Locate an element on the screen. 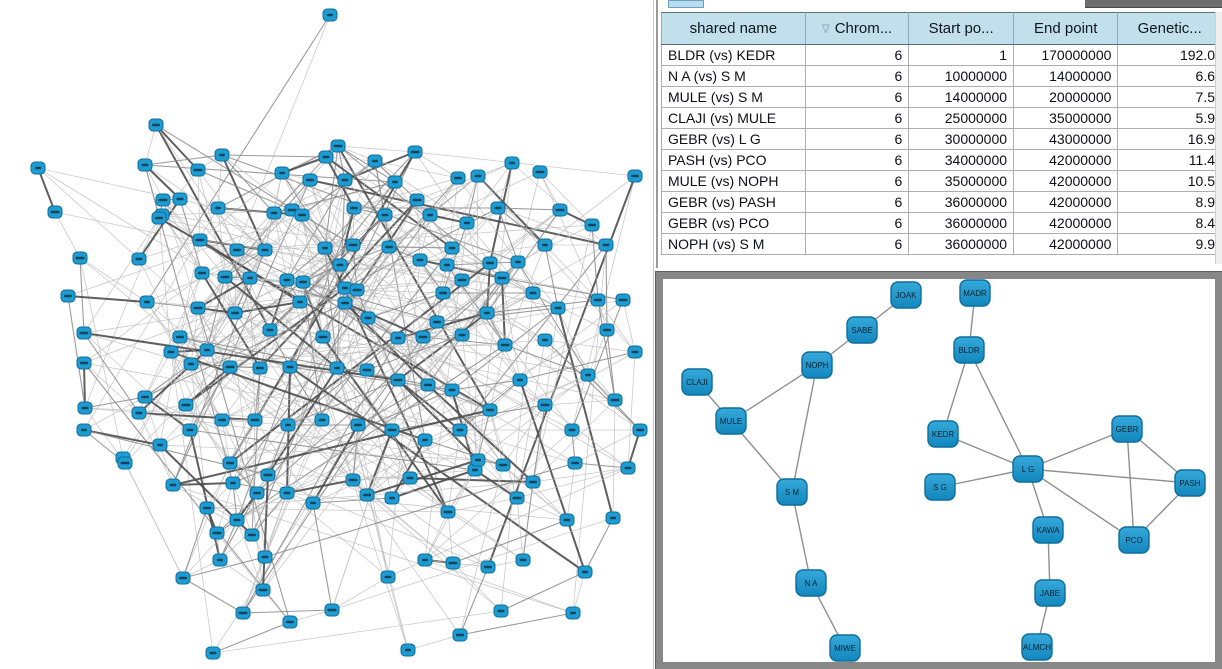 The height and width of the screenshot is (669, 1222). graph-node-pco: PCO is located at coordinates (1134, 540).